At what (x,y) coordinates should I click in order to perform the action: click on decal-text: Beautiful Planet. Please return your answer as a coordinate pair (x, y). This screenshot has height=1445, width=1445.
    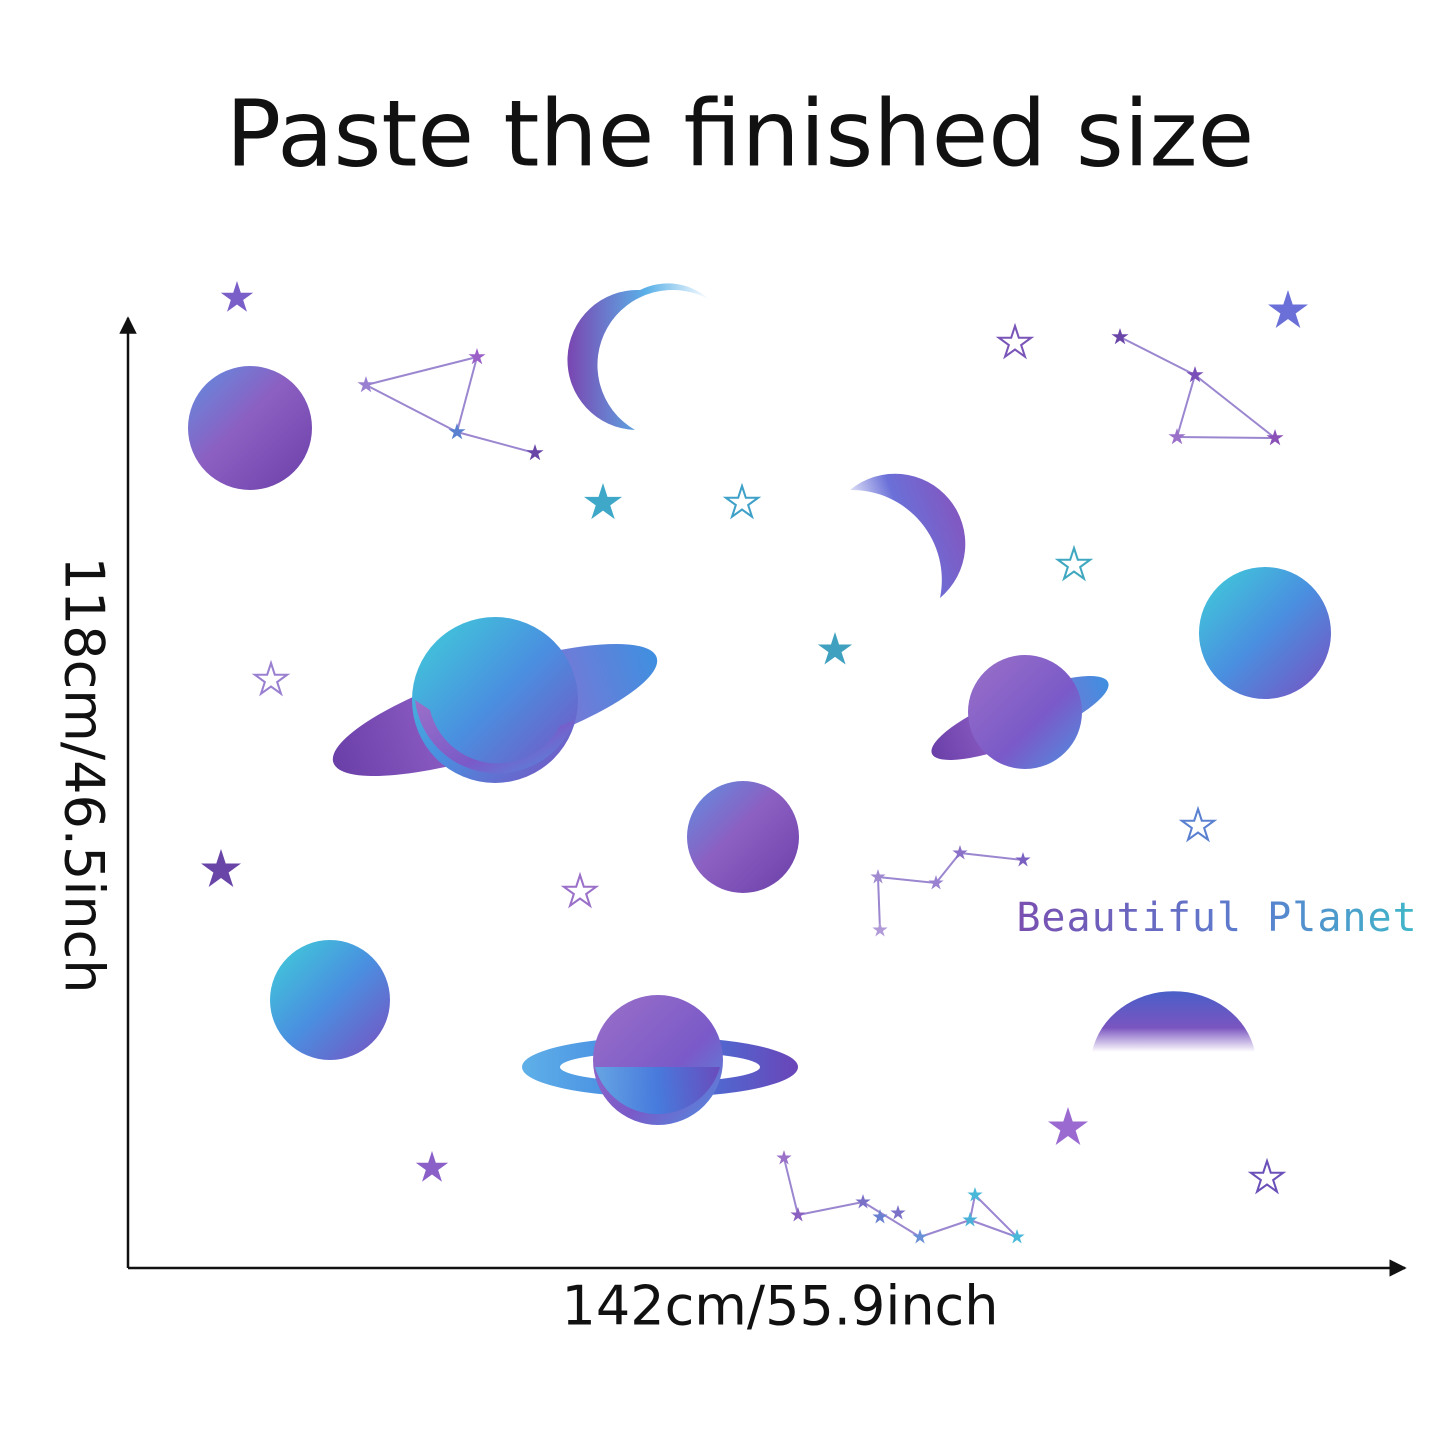
    Looking at the image, I should click on (1216, 918).